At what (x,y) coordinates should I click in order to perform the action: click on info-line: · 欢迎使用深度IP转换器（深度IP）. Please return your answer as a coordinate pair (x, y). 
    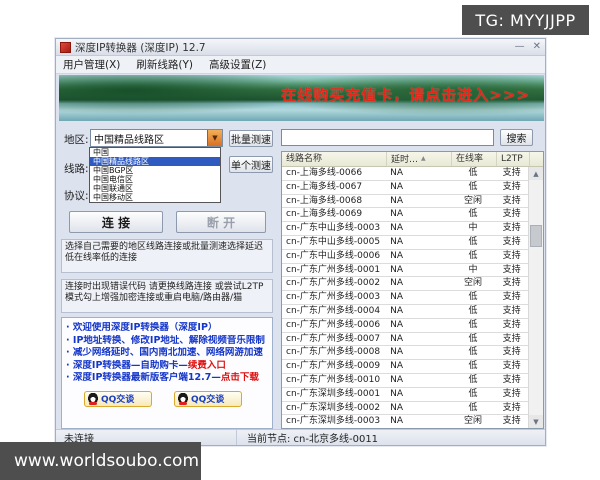
    Looking at the image, I should click on (168, 328).